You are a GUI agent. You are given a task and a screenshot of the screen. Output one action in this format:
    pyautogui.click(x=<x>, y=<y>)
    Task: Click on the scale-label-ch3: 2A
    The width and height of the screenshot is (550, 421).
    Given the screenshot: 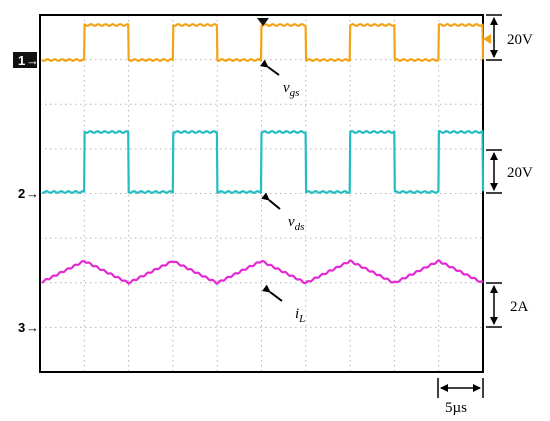 What is the action you would take?
    pyautogui.click(x=519, y=307)
    